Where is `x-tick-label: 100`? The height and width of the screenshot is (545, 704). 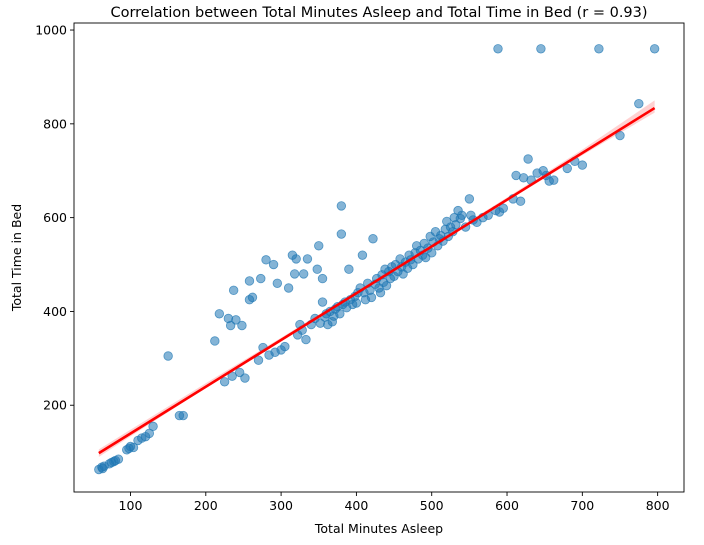
x-tick-label: 100 is located at coordinates (131, 505).